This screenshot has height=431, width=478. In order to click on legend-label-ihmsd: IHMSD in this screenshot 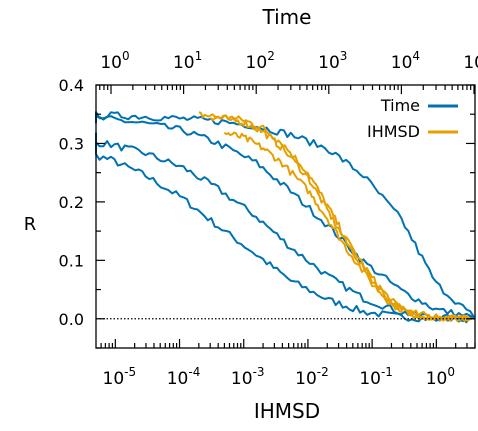, I will do `click(393, 131)`.